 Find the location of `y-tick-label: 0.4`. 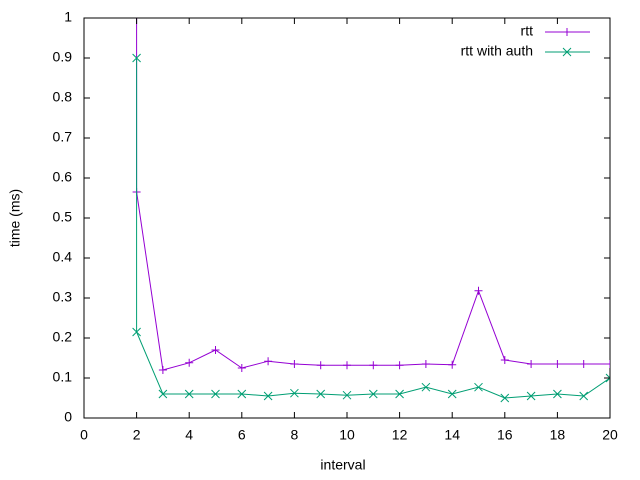

y-tick-label: 0.4 is located at coordinates (63, 257).